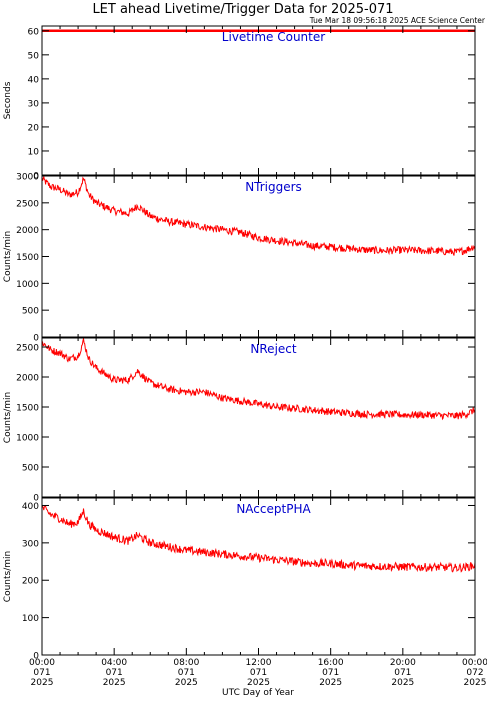  What do you see at coordinates (403, 663) in the screenshot?
I see `x-tick-label: 20:00` at bounding box center [403, 663].